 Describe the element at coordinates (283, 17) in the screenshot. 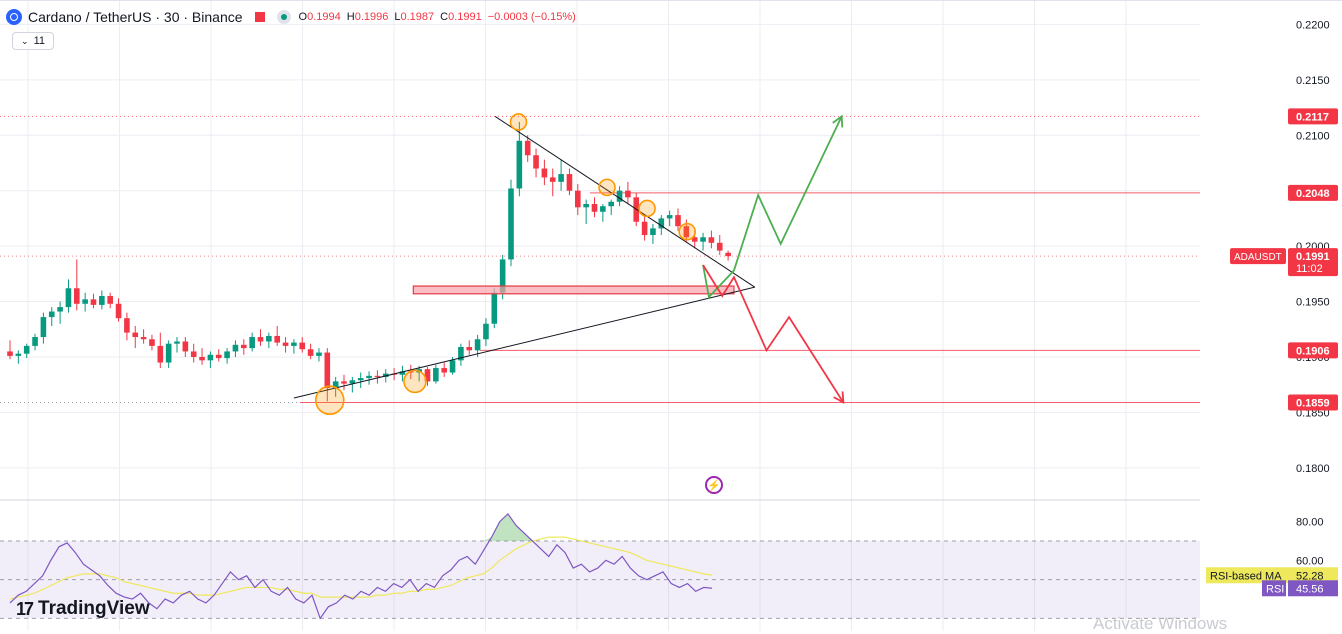

I see `market-status-icon` at that location.